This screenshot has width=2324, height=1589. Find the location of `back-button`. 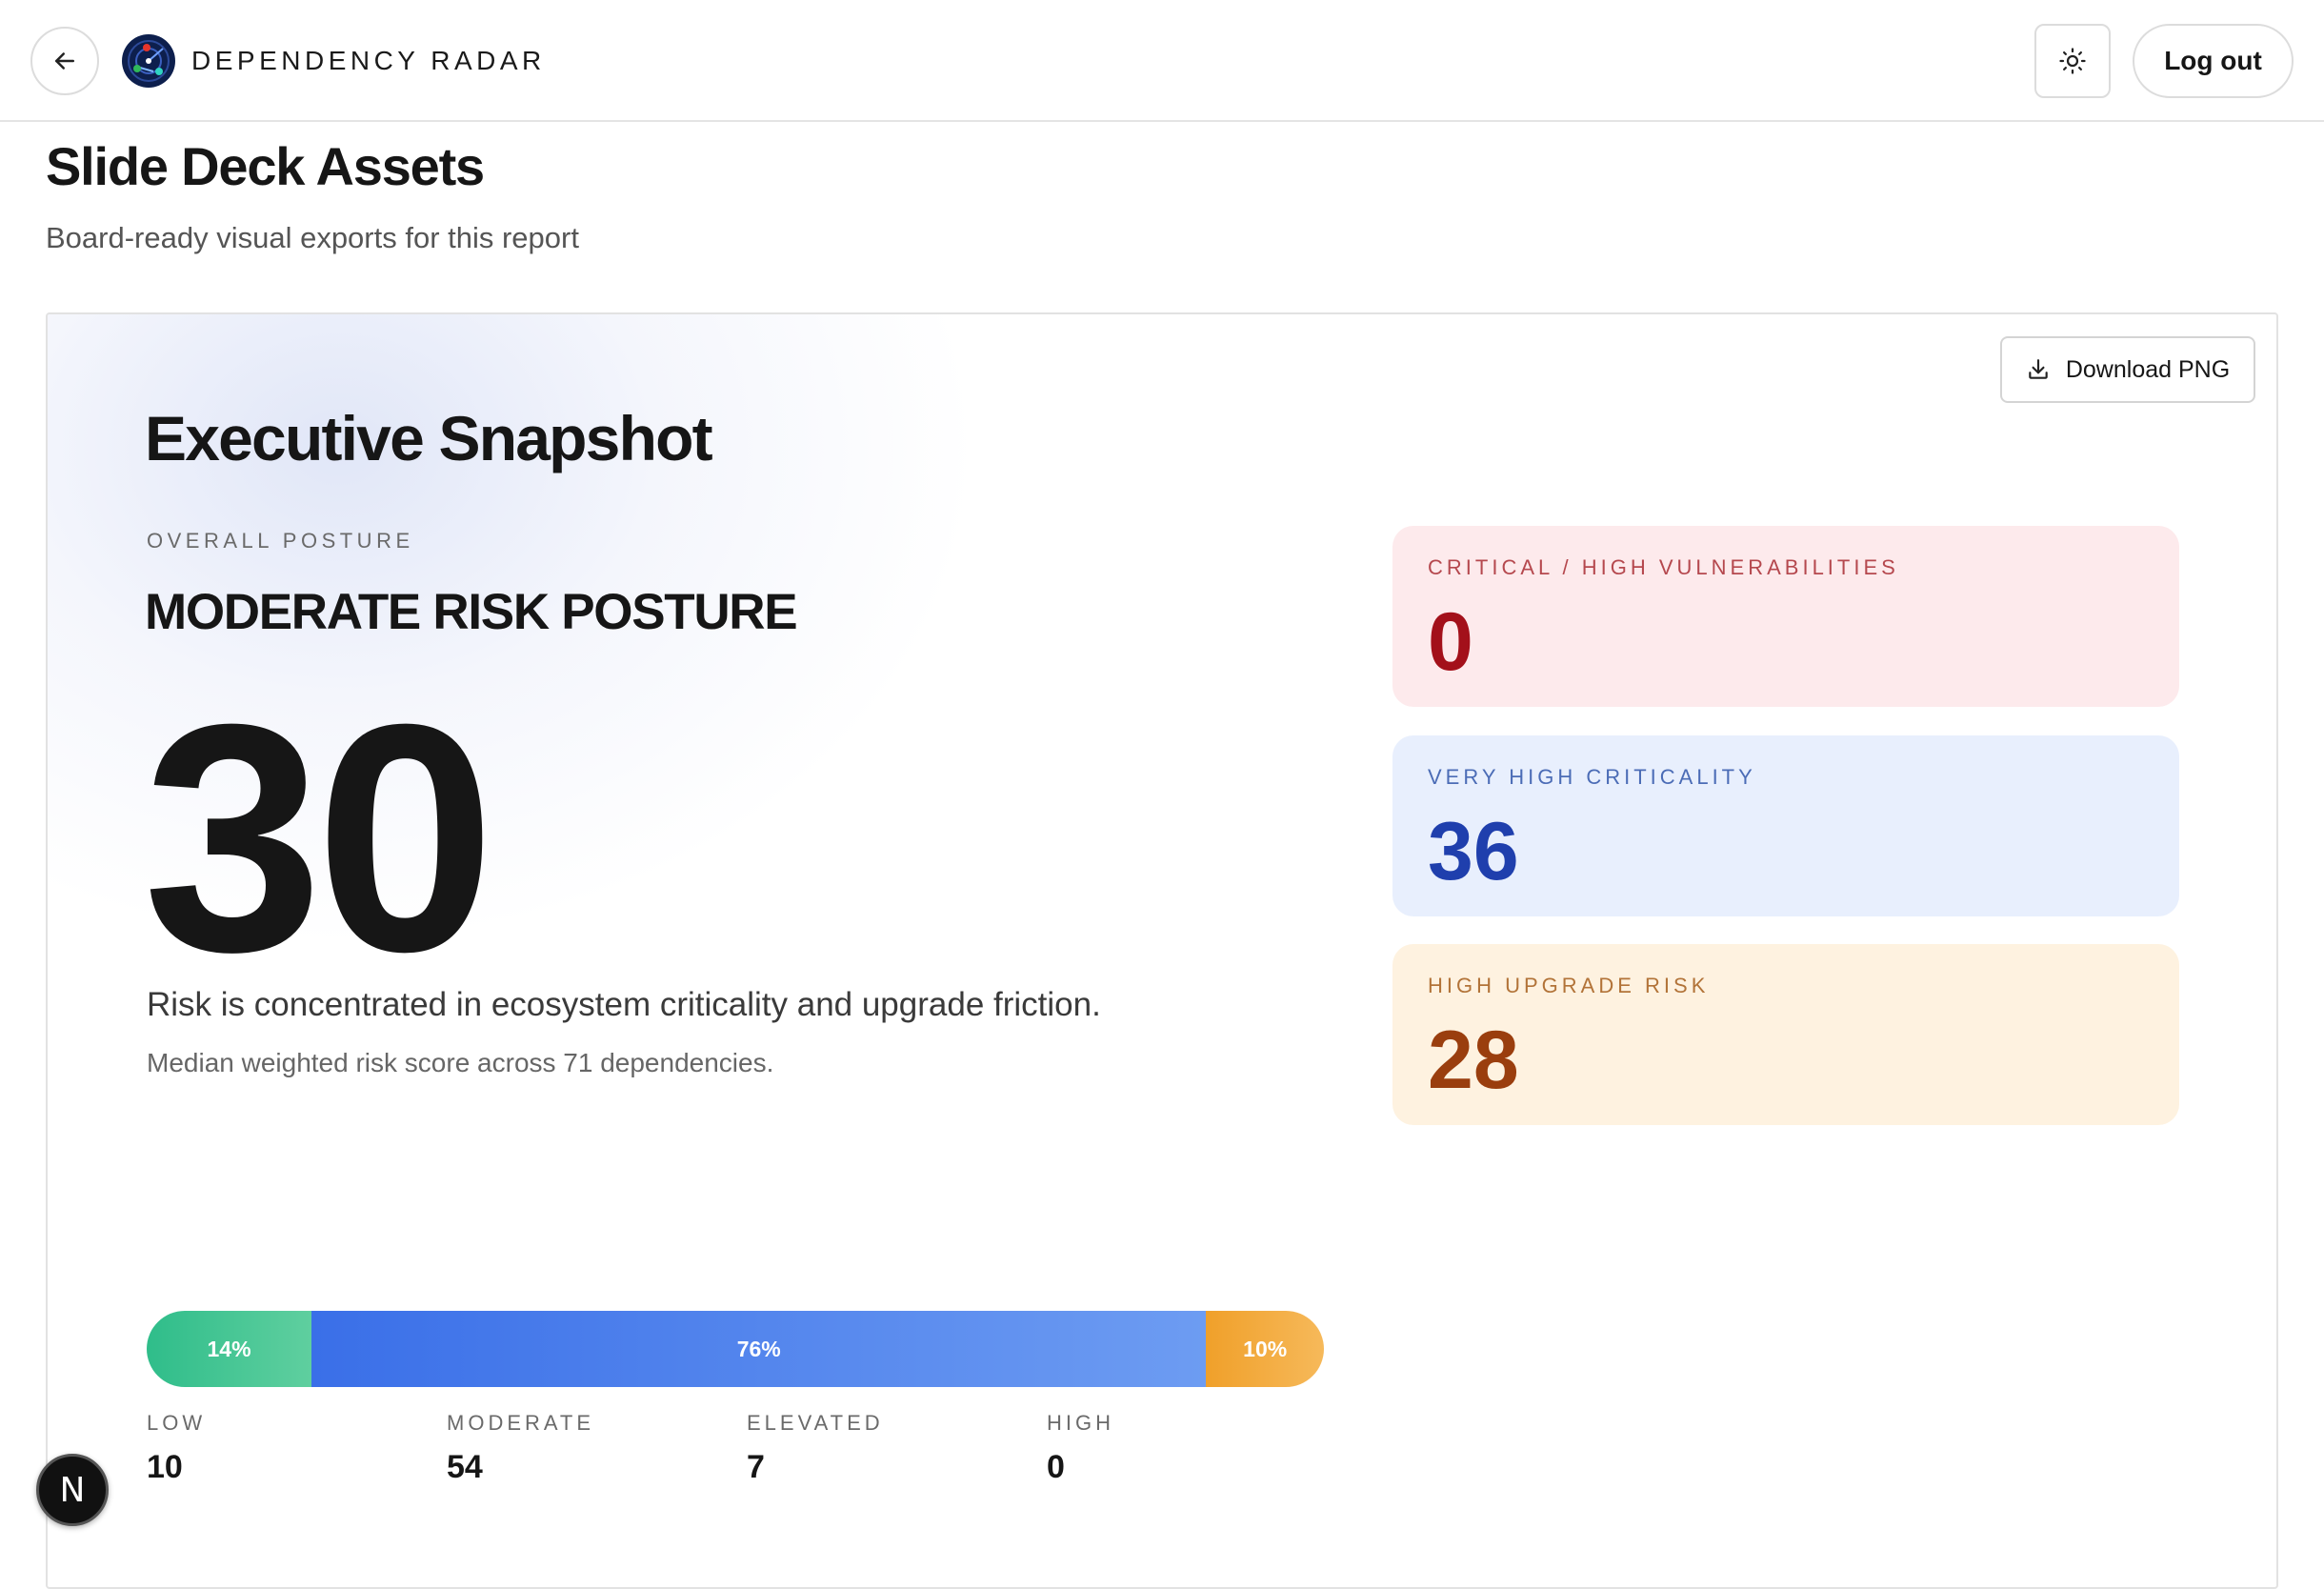

back-button is located at coordinates (64, 61).